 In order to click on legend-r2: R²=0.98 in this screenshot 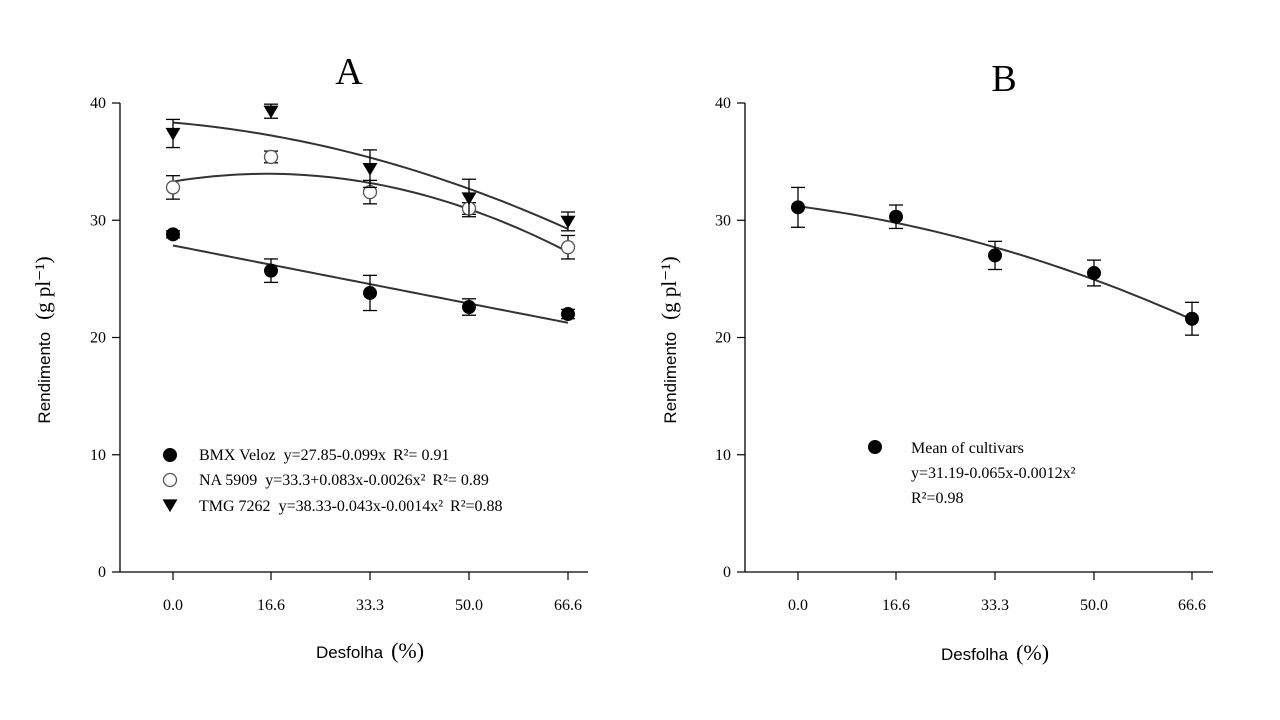, I will do `click(937, 498)`.